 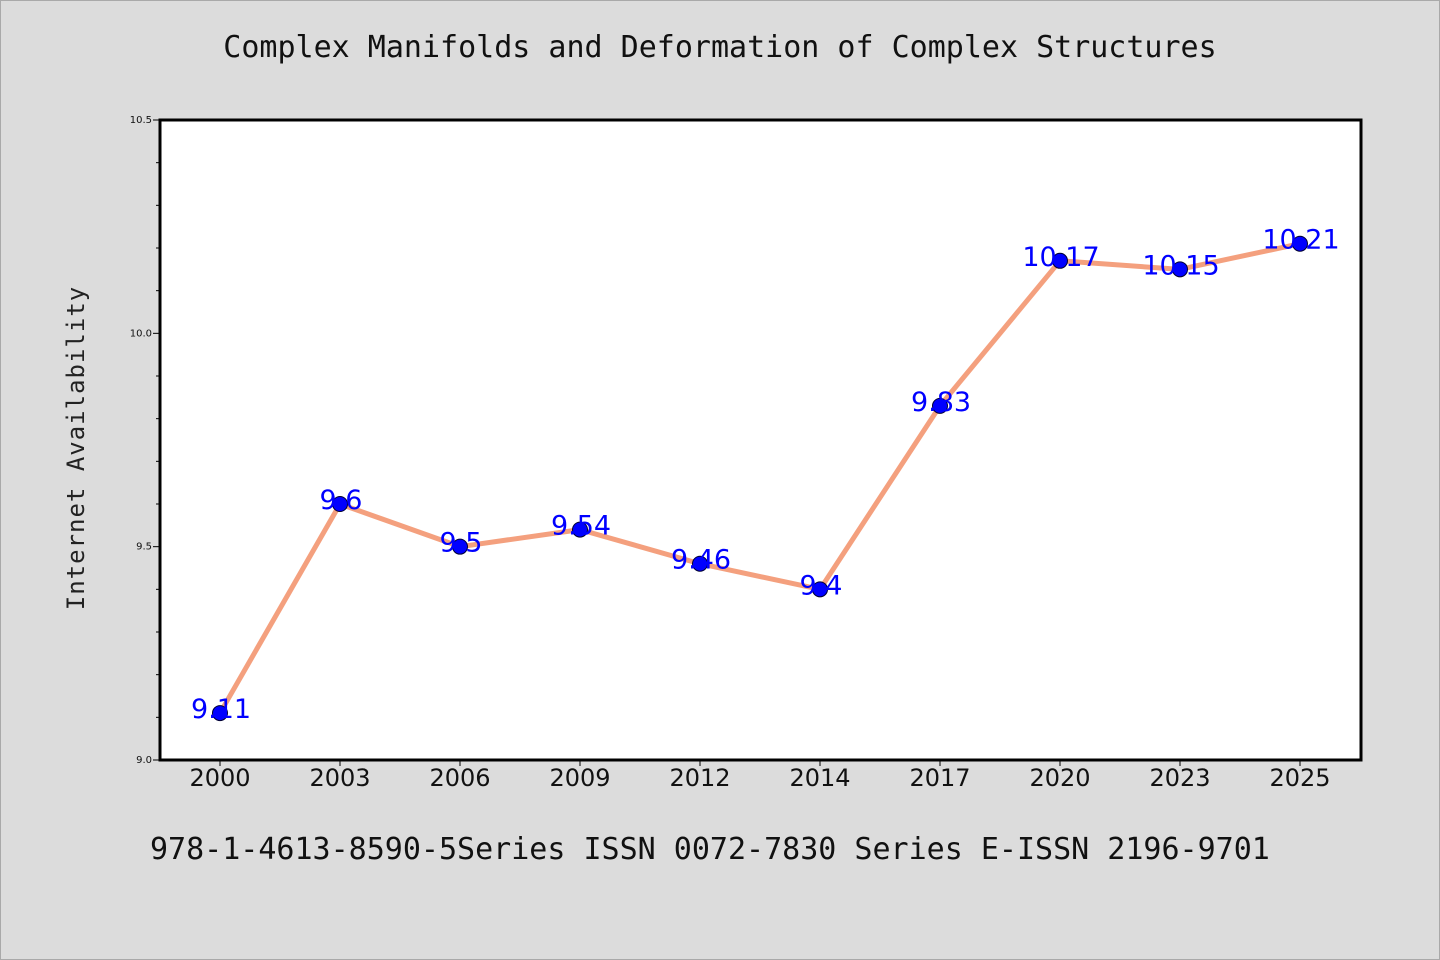 I want to click on data-label: 9.83, so click(x=941, y=402).